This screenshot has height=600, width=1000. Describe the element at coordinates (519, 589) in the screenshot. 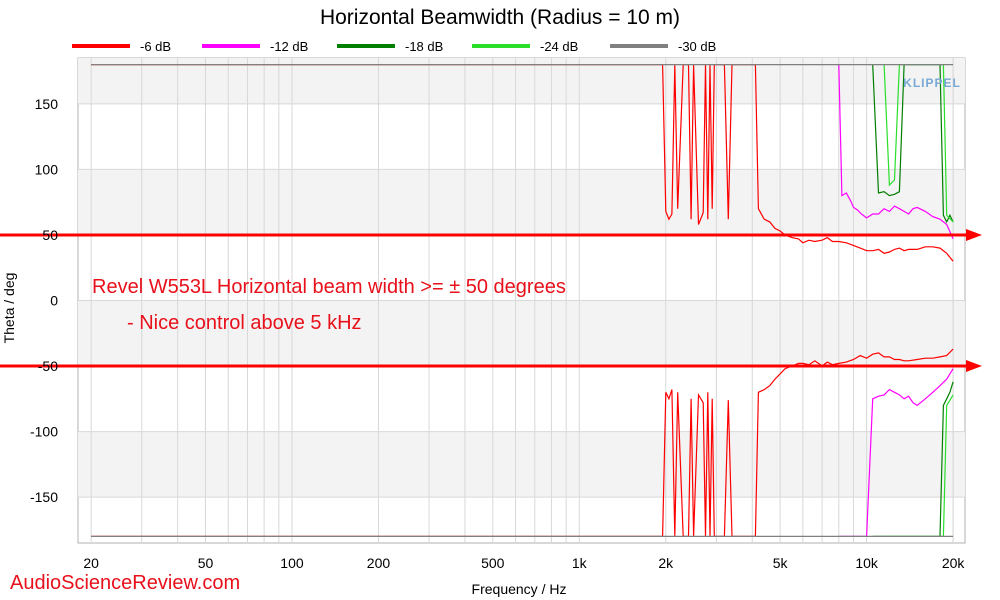

I see `x-axis-label: Frequency / Hz` at that location.